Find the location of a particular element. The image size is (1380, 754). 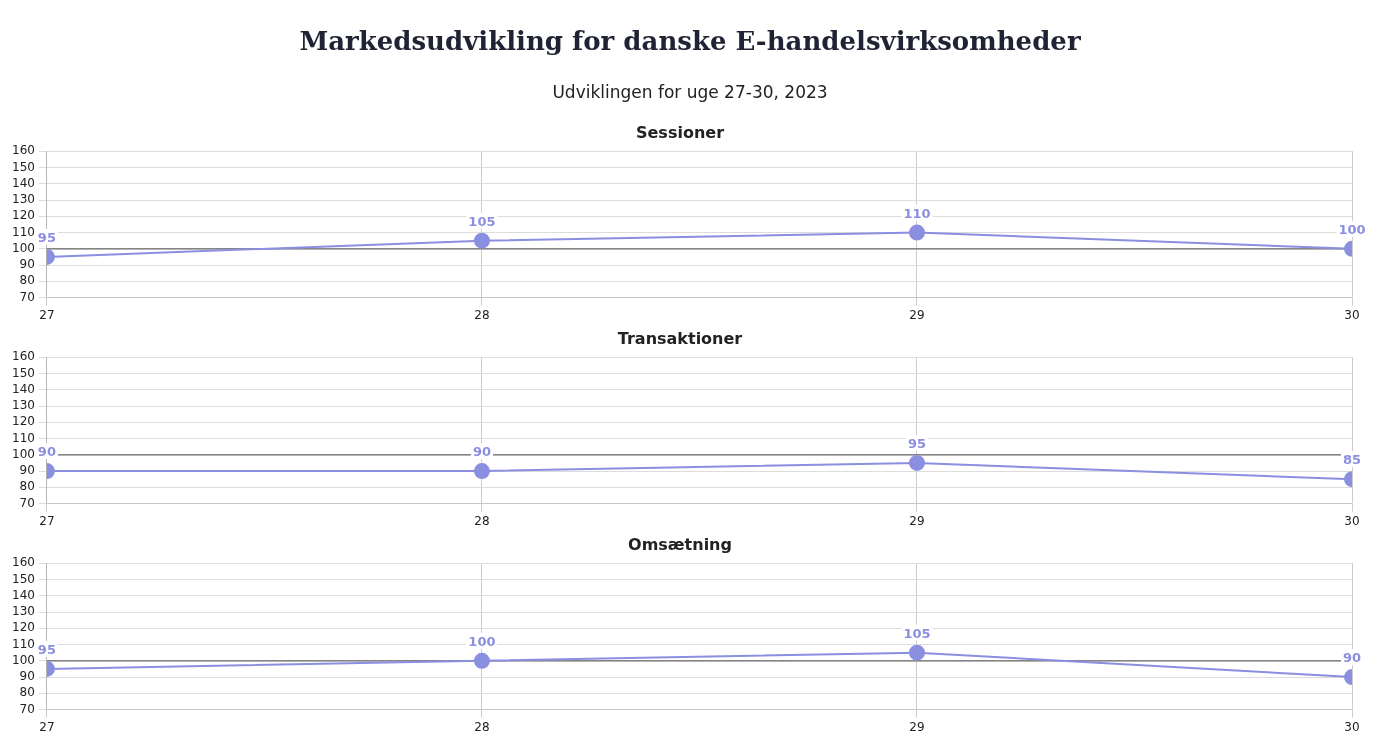

text: Udviklingen for uge 27-30, 2023 is located at coordinates (690, 92).